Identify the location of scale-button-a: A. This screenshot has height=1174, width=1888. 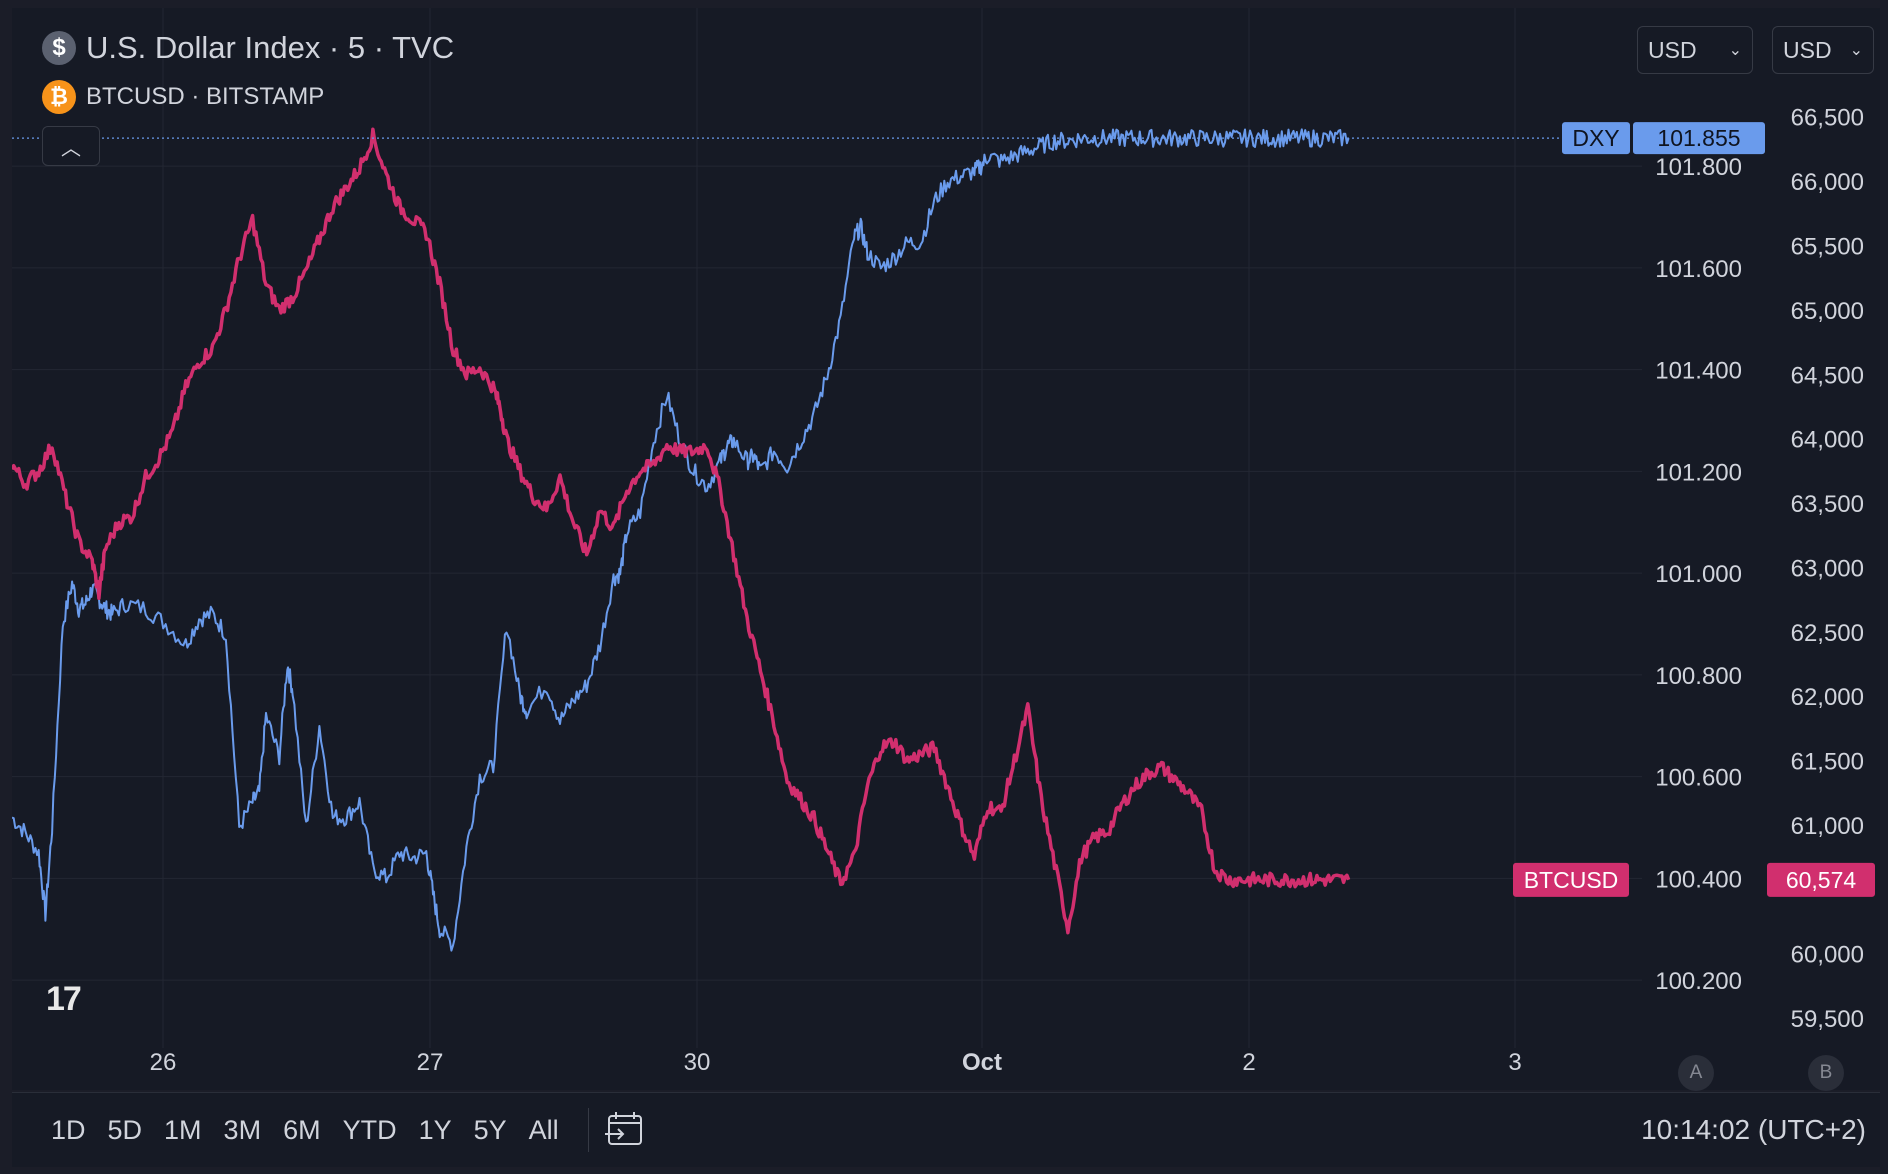
(1696, 1073).